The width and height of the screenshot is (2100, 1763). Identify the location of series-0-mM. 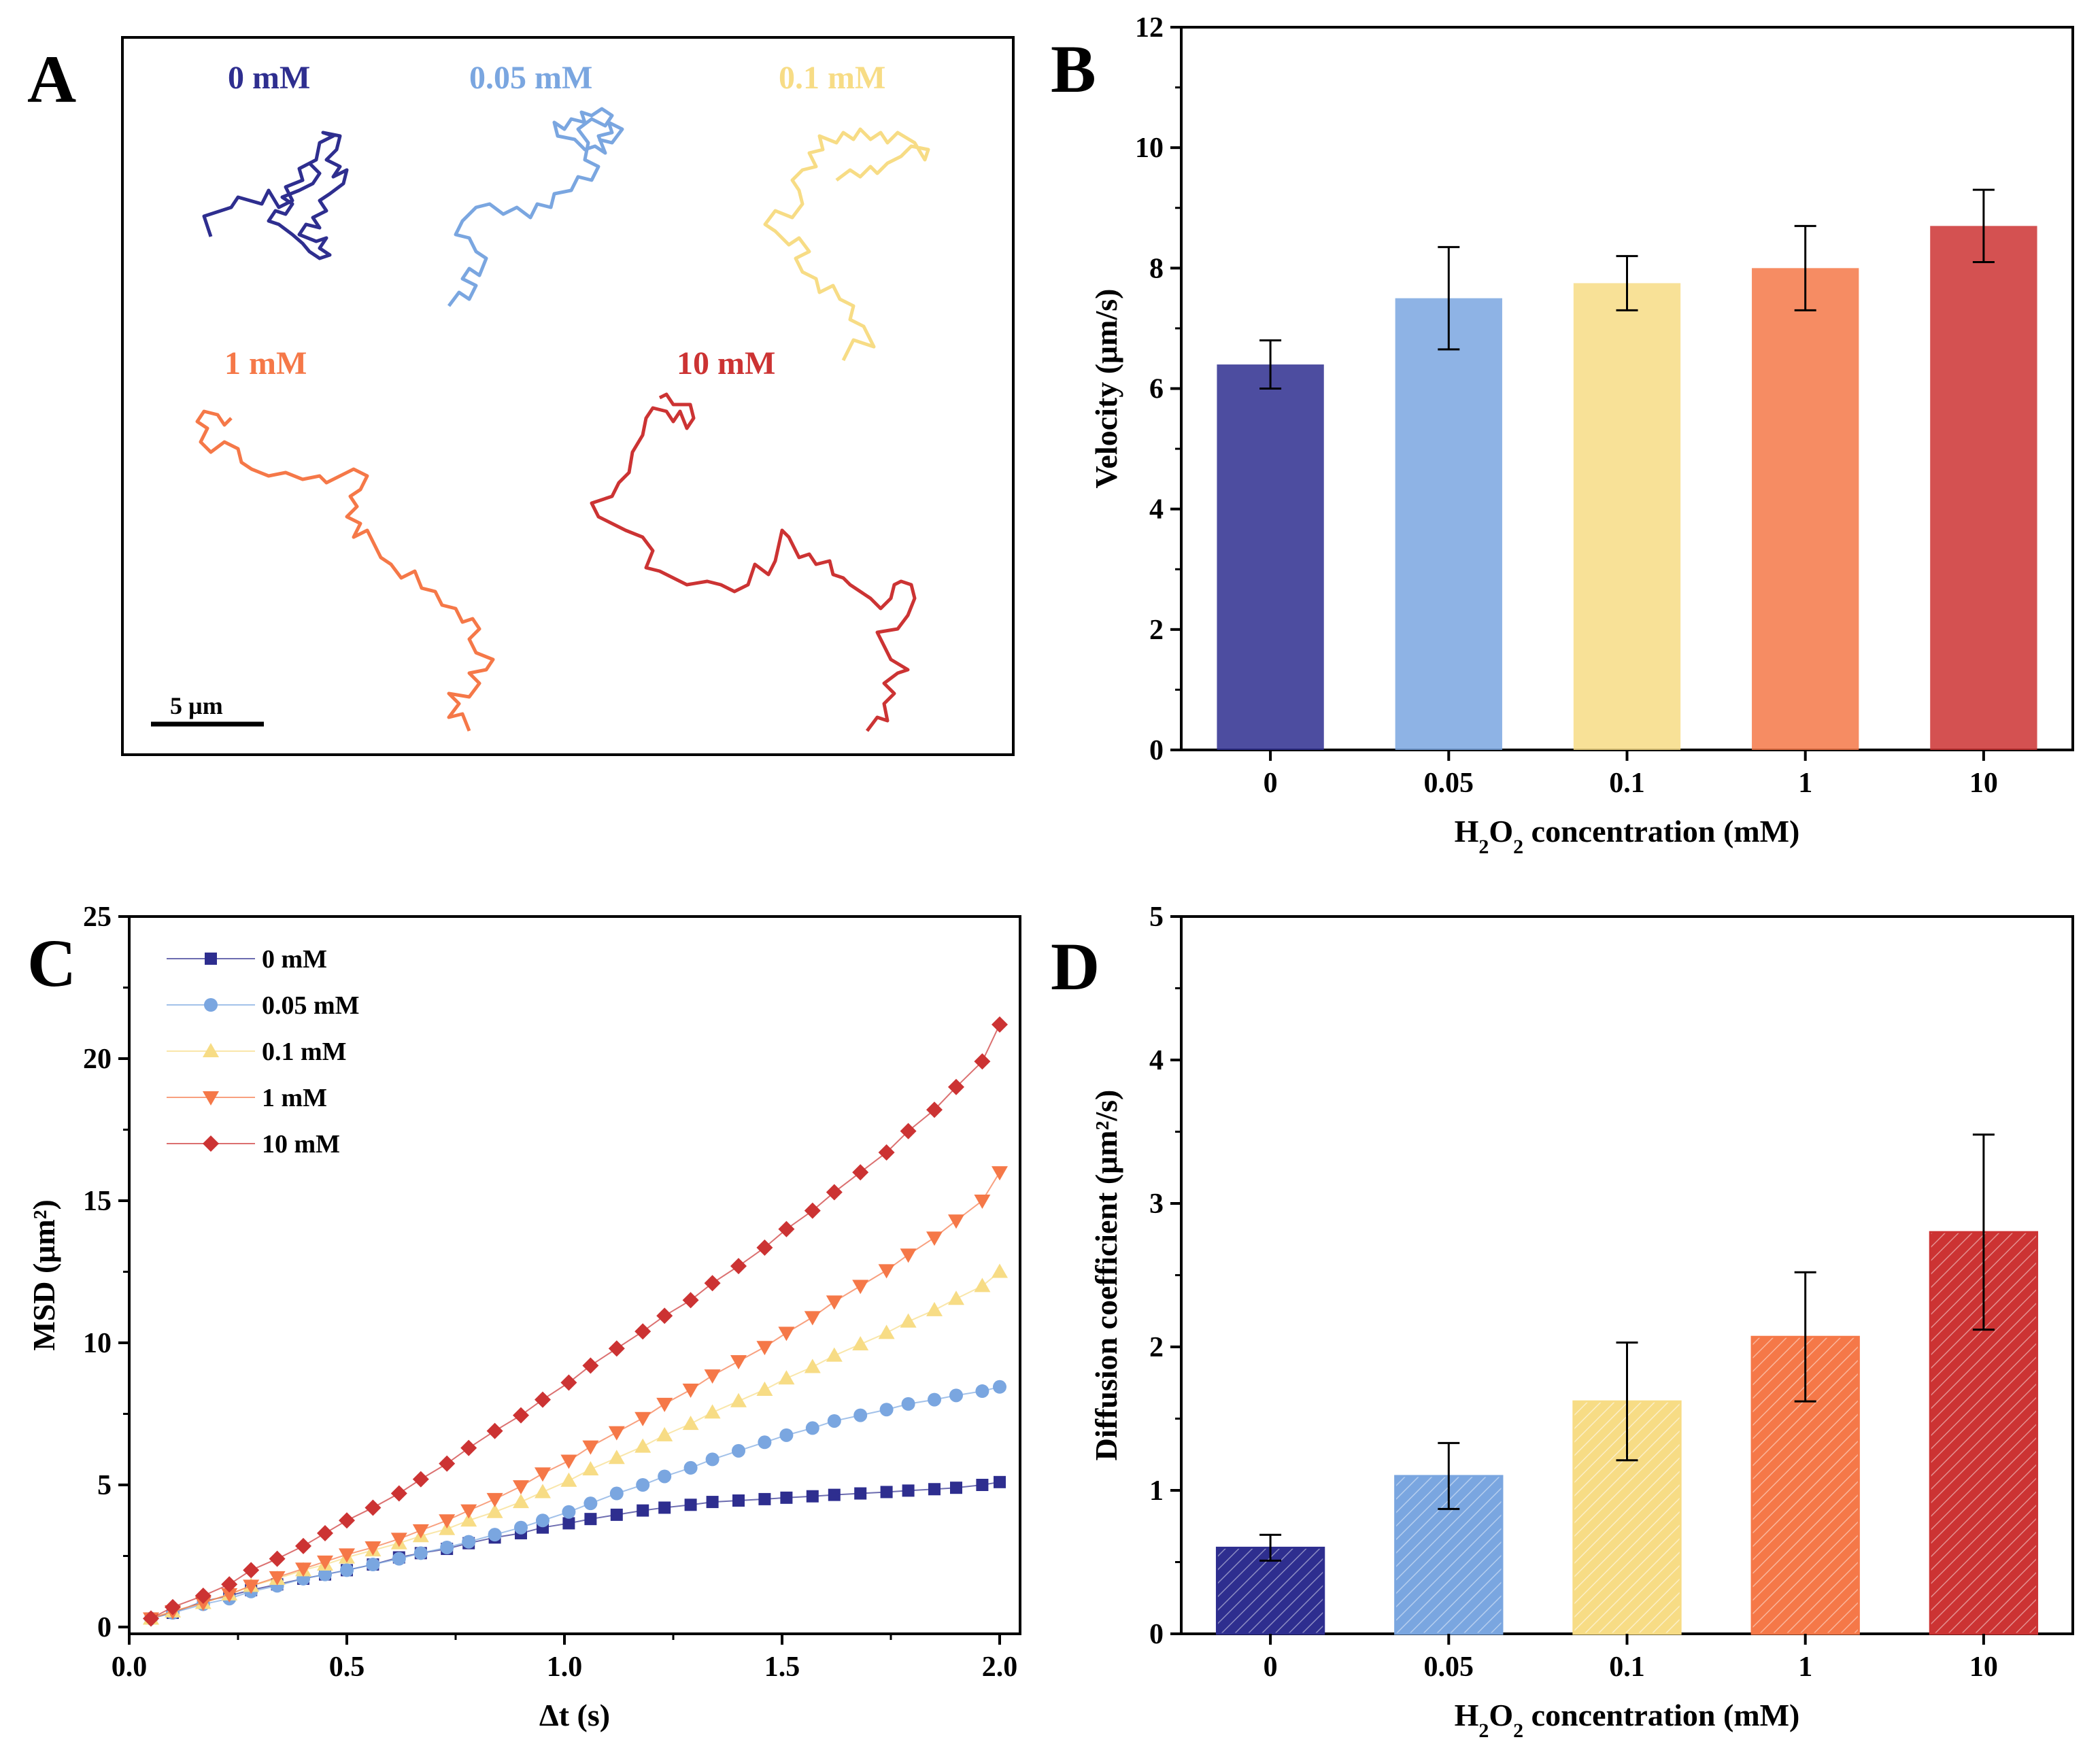
(575, 1550).